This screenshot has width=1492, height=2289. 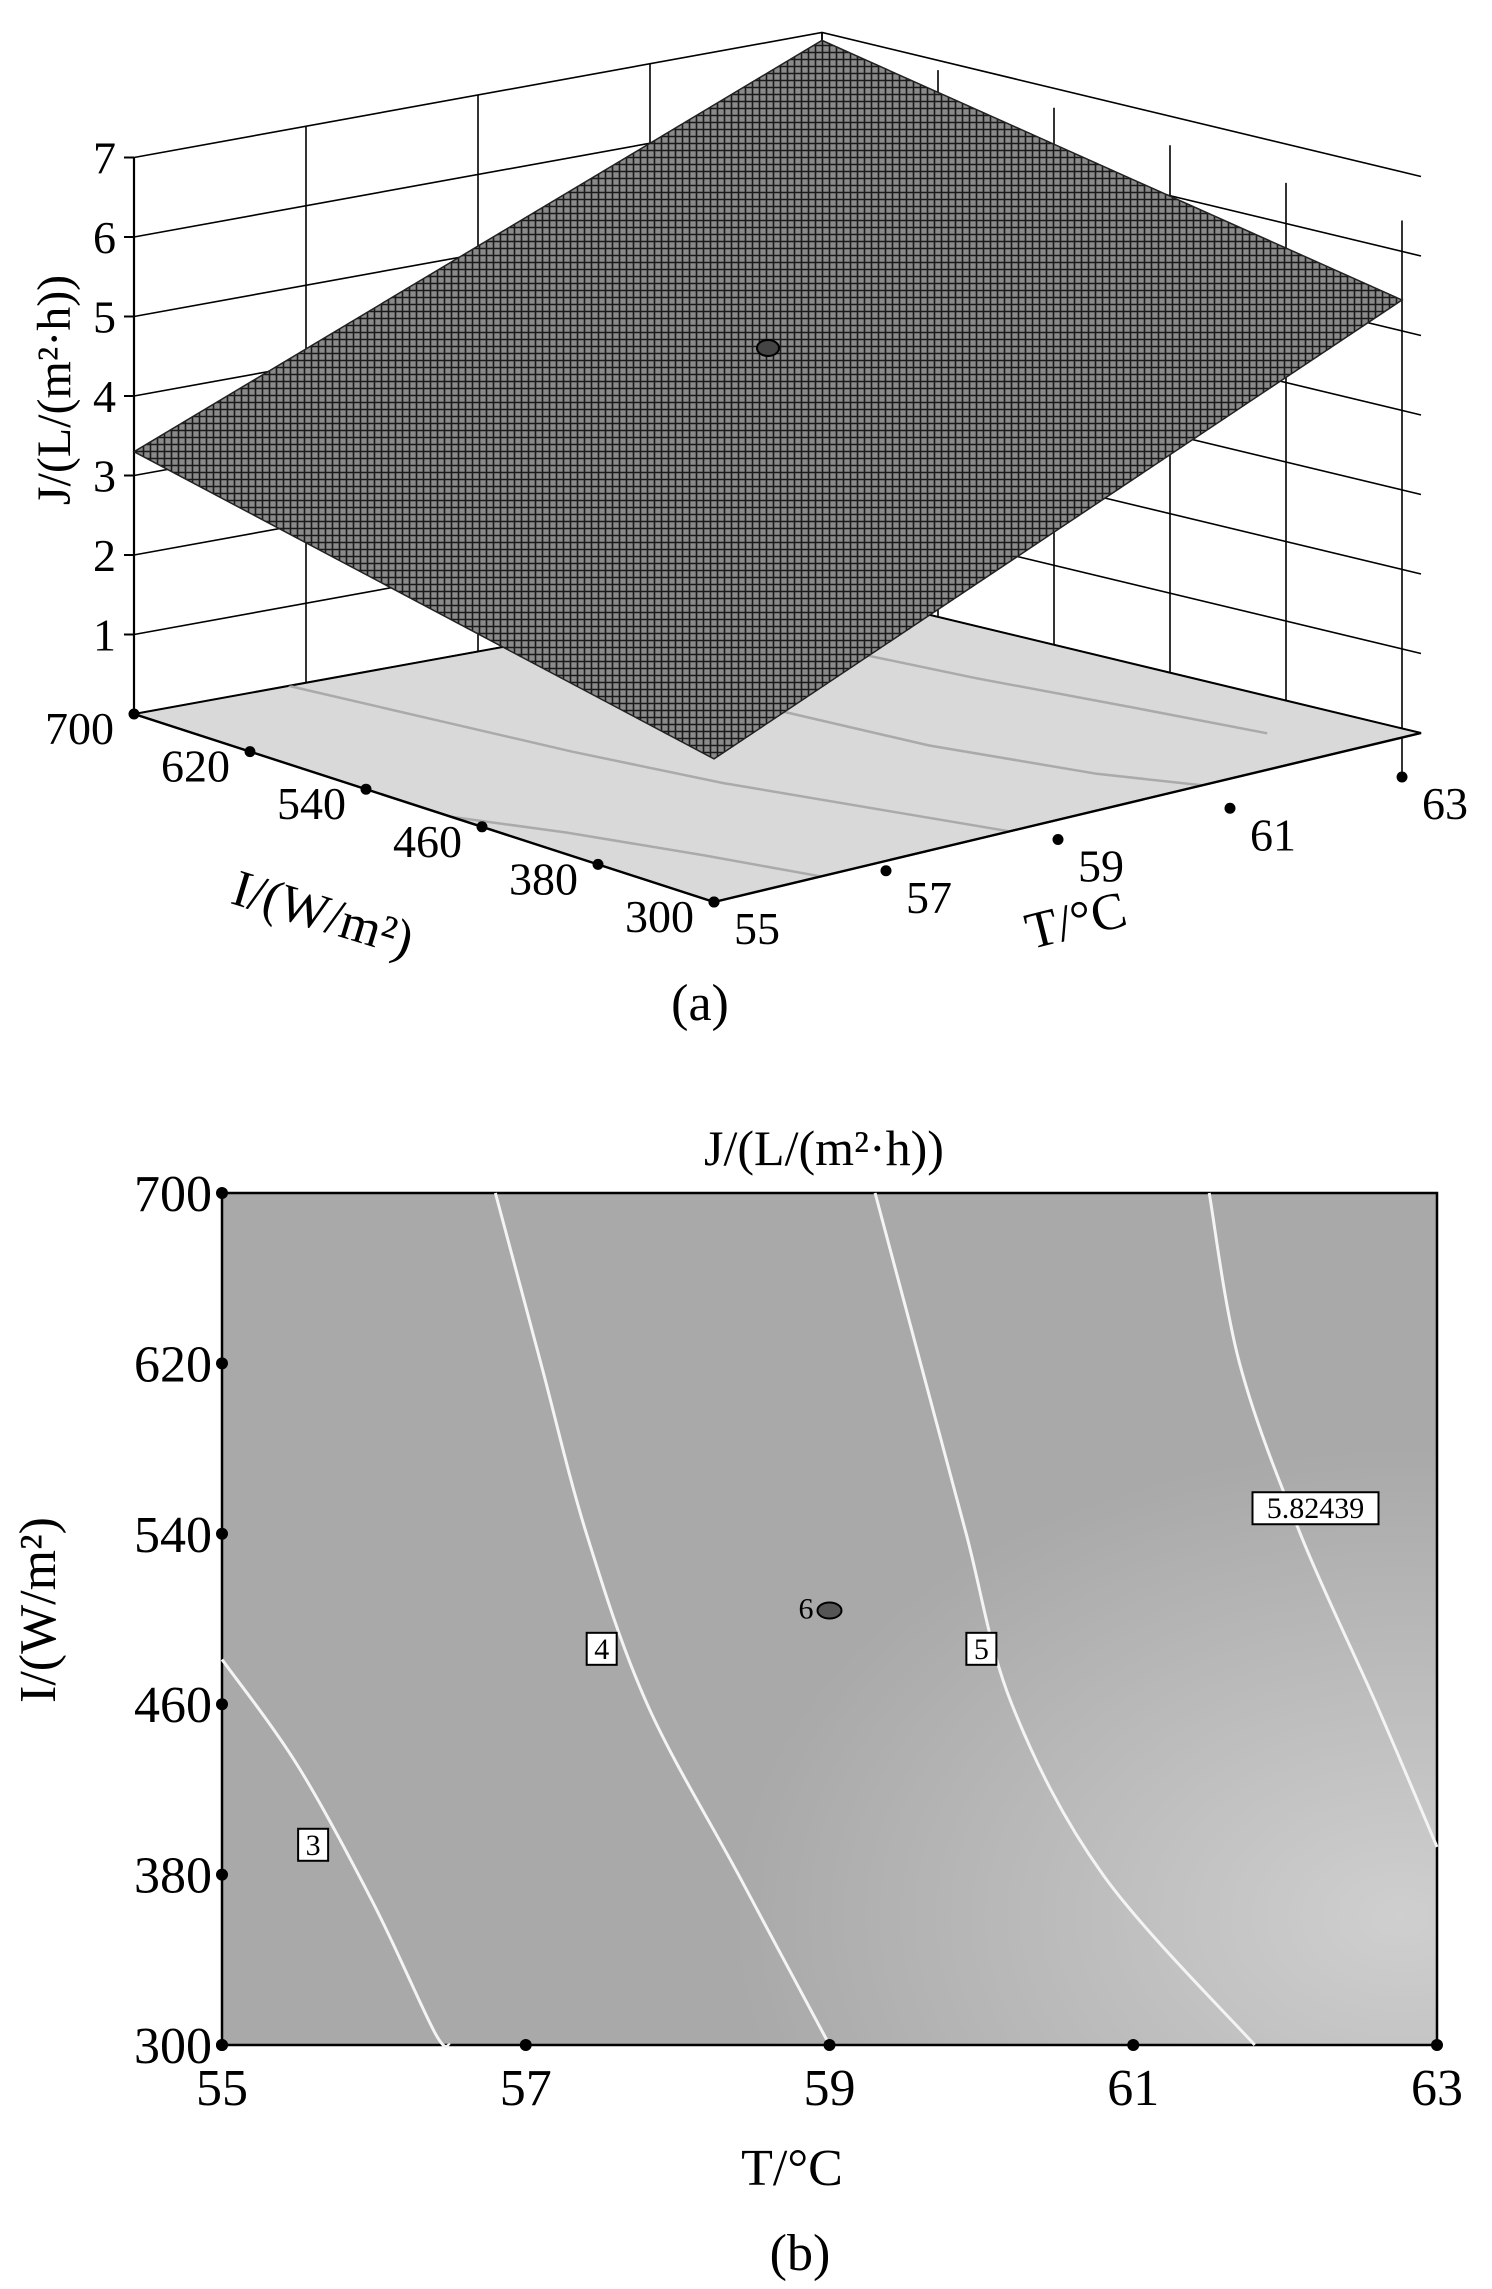 What do you see at coordinates (838, 1676) in the screenshot?
I see `contour-labels: 3 4 5 5.82439` at bounding box center [838, 1676].